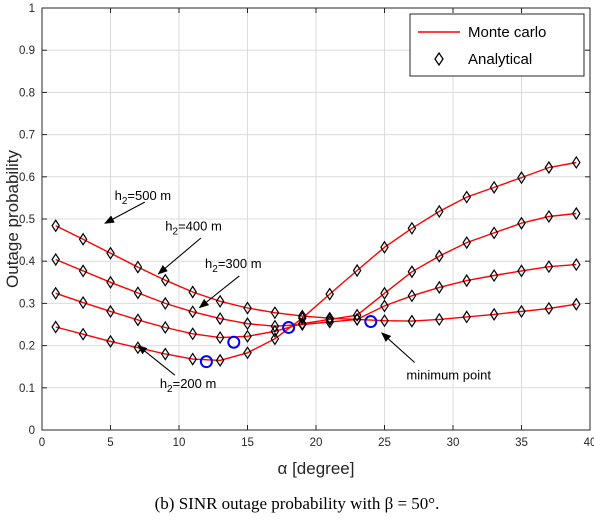  I want to click on x-tick-label: 35, so click(521, 443).